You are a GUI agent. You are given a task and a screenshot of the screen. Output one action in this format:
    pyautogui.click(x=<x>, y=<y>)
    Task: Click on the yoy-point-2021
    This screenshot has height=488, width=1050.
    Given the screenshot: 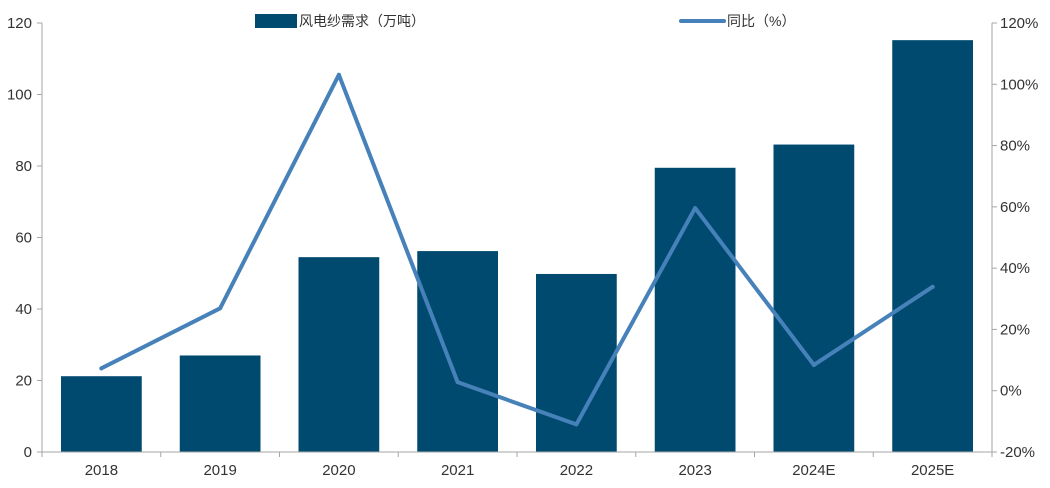 What is the action you would take?
    pyautogui.click(x=457, y=382)
    